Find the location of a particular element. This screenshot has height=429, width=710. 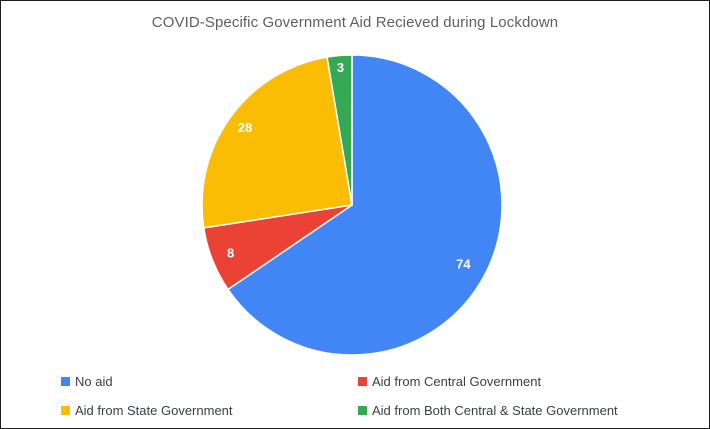

pie-slice-label: 28 is located at coordinates (245, 127).